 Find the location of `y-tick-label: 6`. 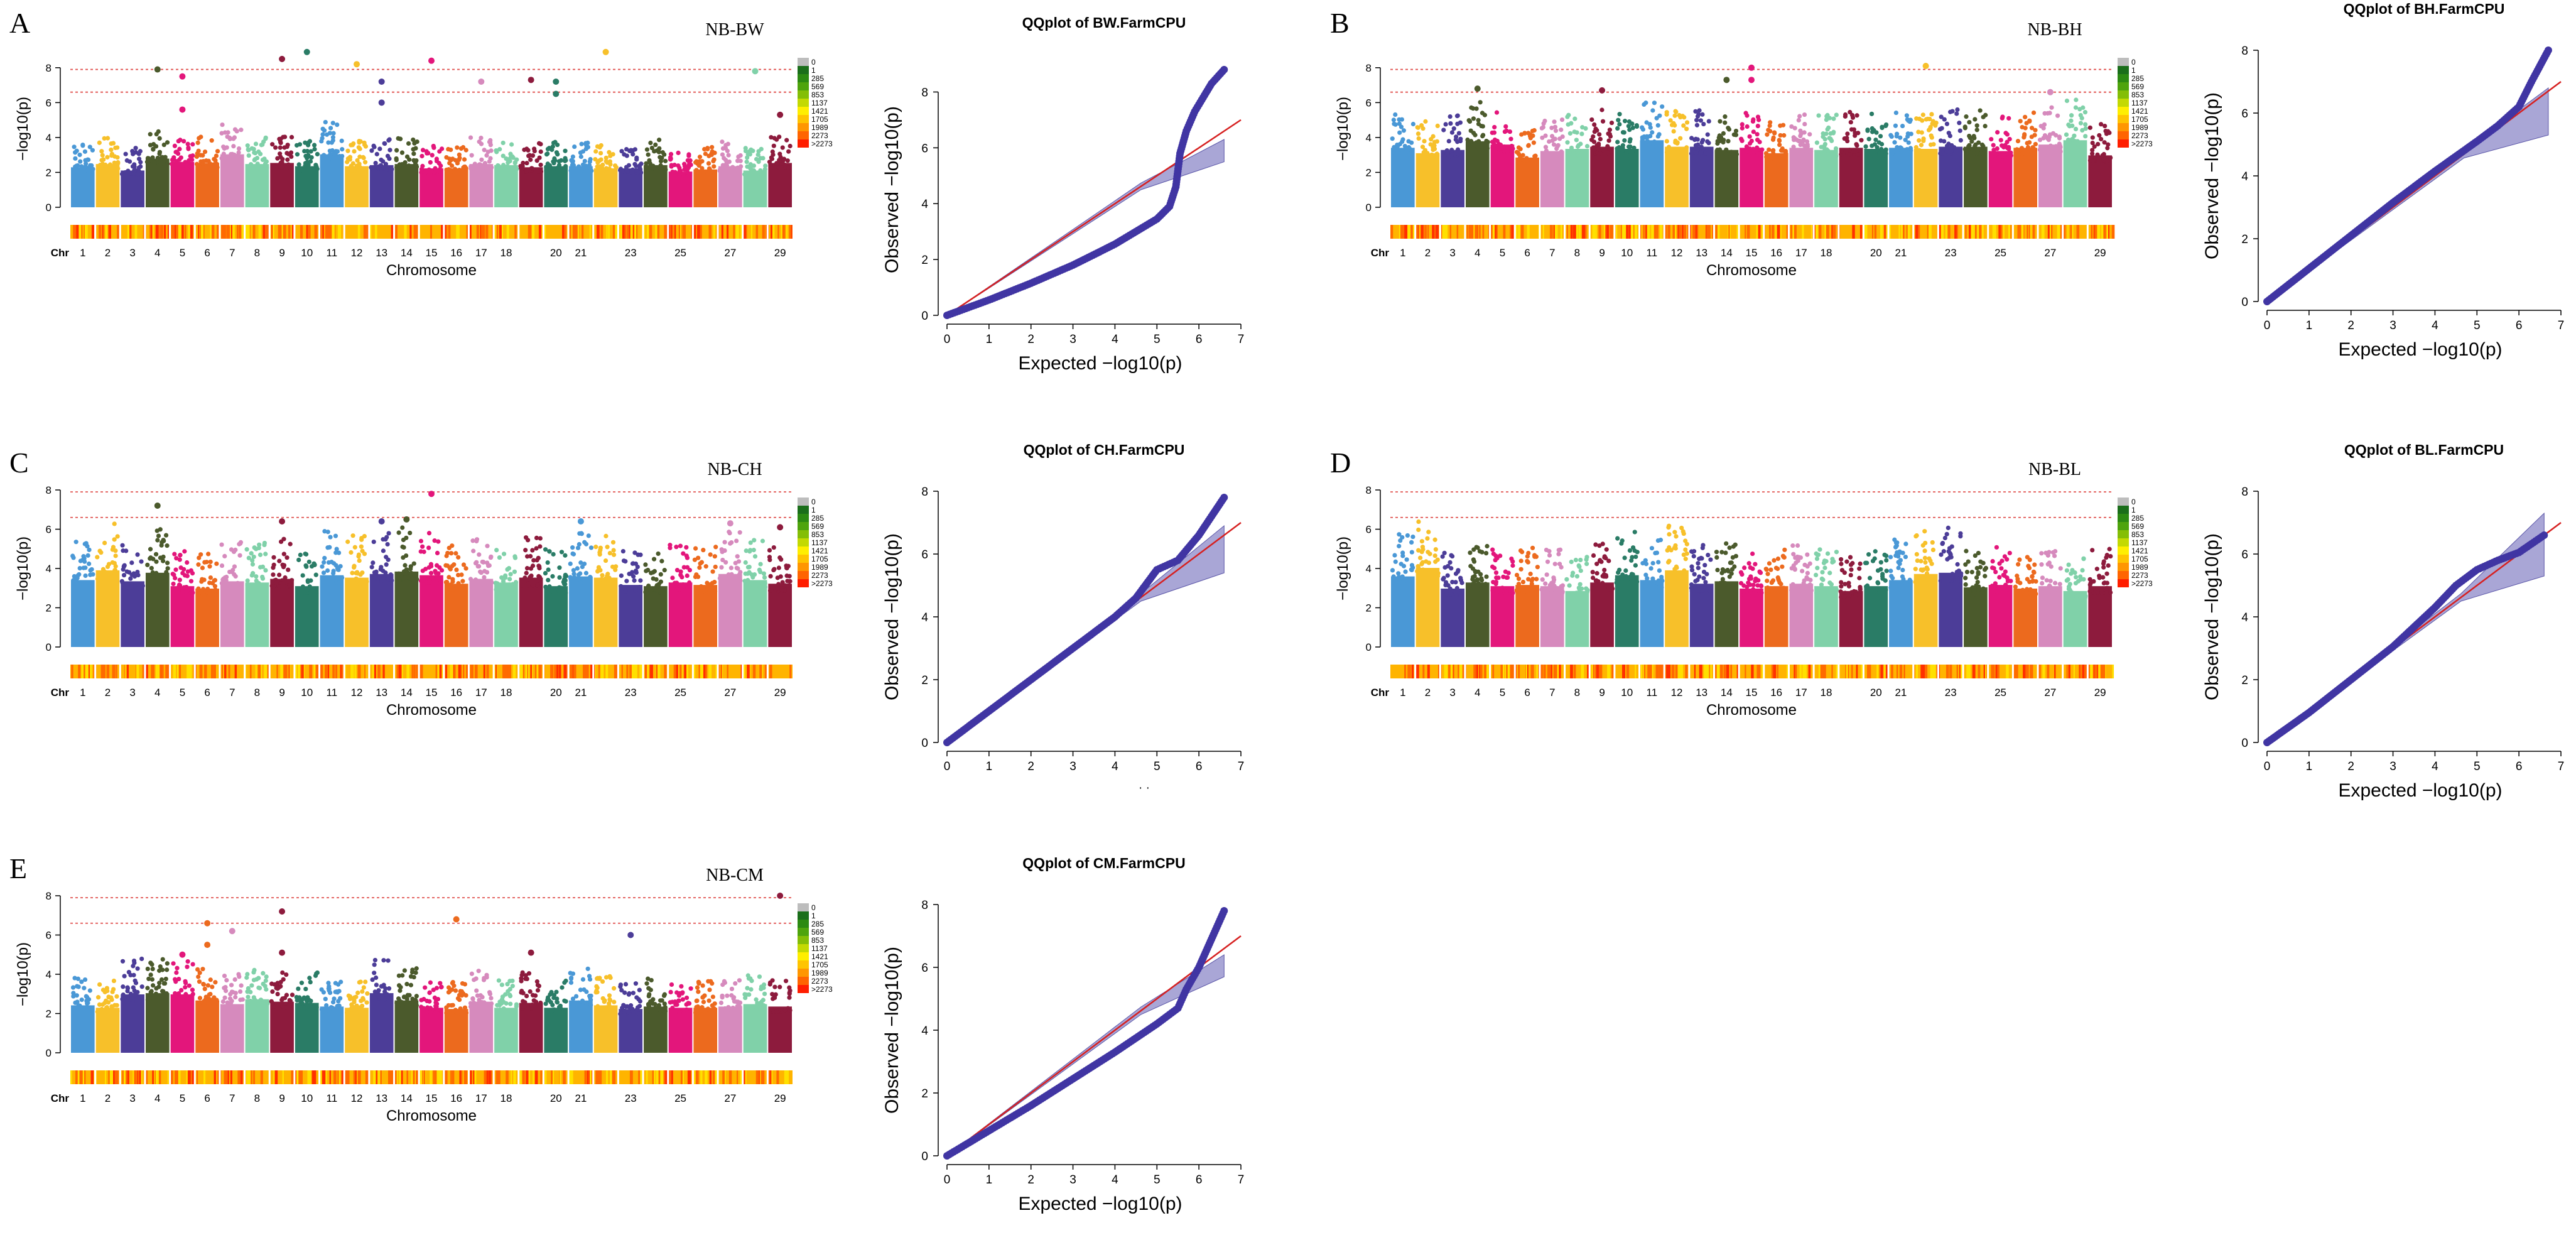

y-tick-label: 6 is located at coordinates (48, 103).